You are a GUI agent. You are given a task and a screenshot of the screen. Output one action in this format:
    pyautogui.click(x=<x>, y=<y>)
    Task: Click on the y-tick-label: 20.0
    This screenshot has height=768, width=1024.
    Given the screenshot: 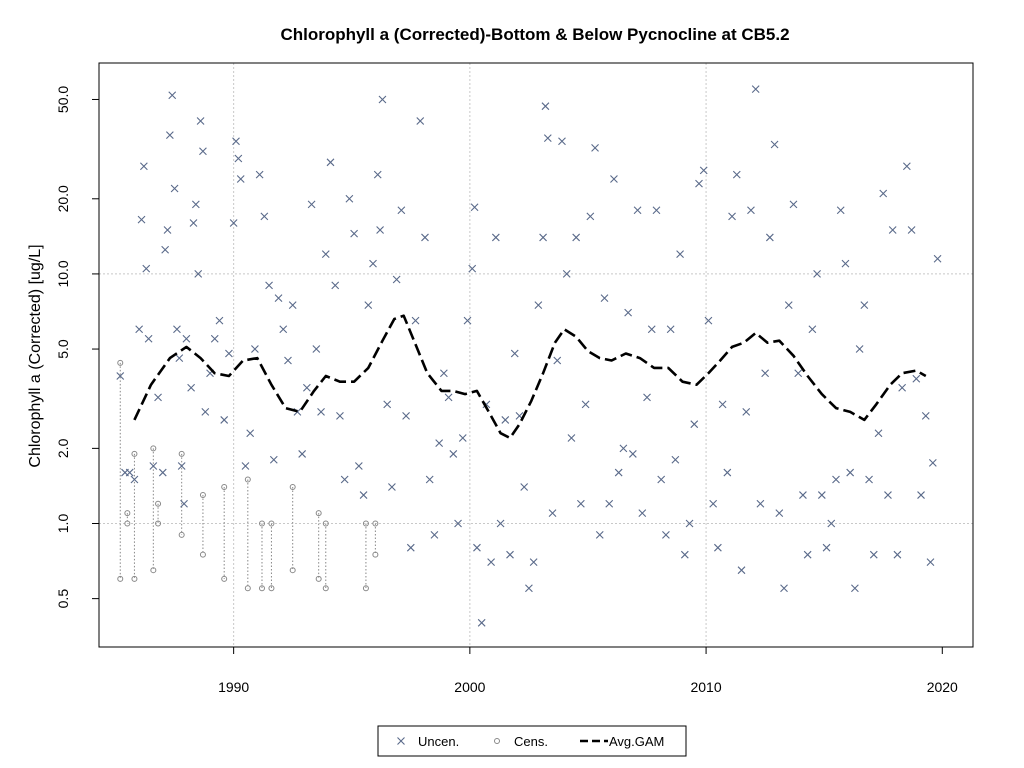 What is the action you would take?
    pyautogui.click(x=63, y=198)
    